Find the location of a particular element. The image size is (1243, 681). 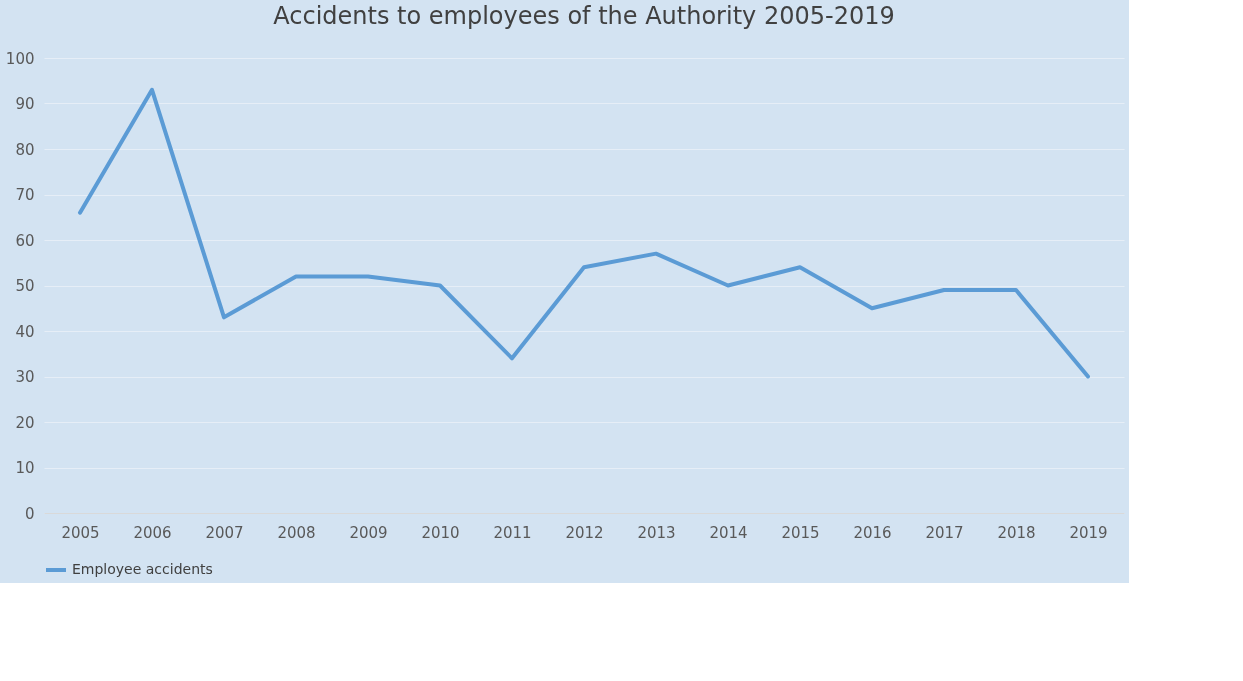

x-tick-label: 2014 is located at coordinates (728, 532).